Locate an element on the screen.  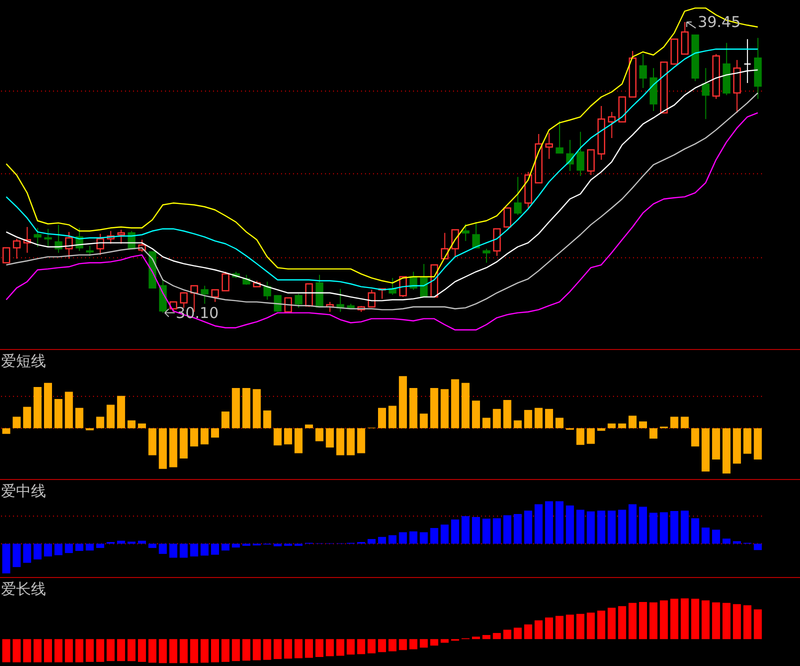
chart-title: 爱短线 is located at coordinates (23, 361).